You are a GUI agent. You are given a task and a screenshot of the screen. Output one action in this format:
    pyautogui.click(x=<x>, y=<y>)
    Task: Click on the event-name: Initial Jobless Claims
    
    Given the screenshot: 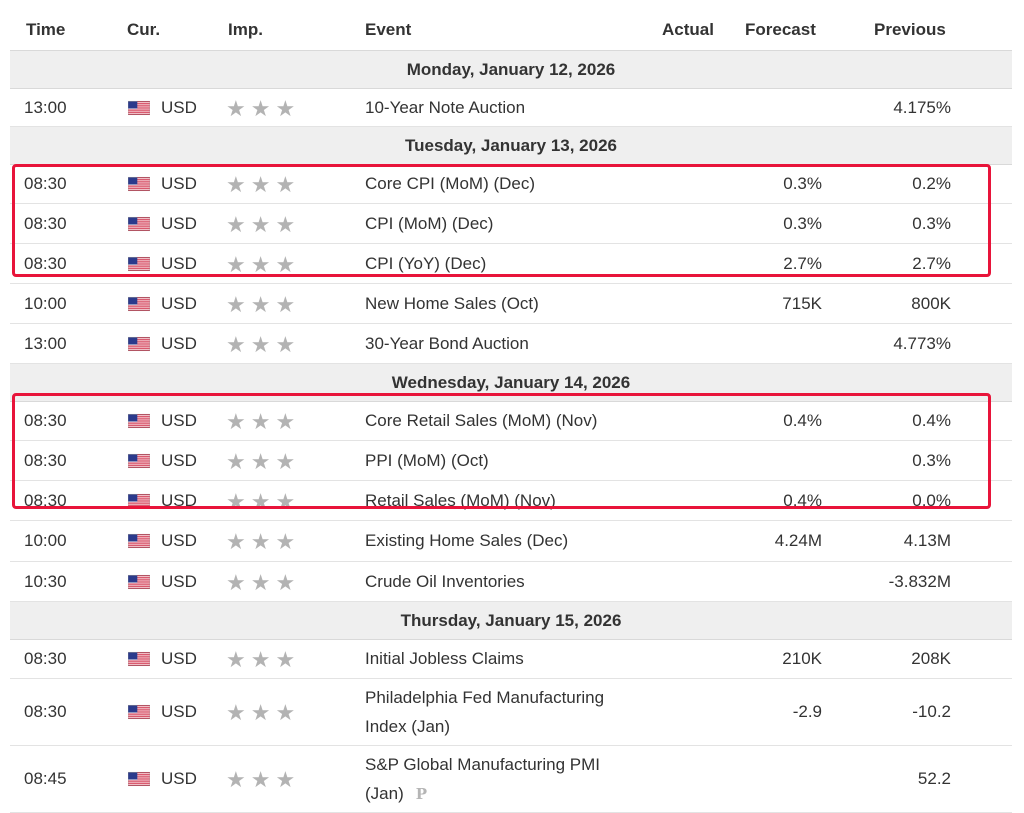 What is the action you would take?
    pyautogui.click(x=444, y=658)
    